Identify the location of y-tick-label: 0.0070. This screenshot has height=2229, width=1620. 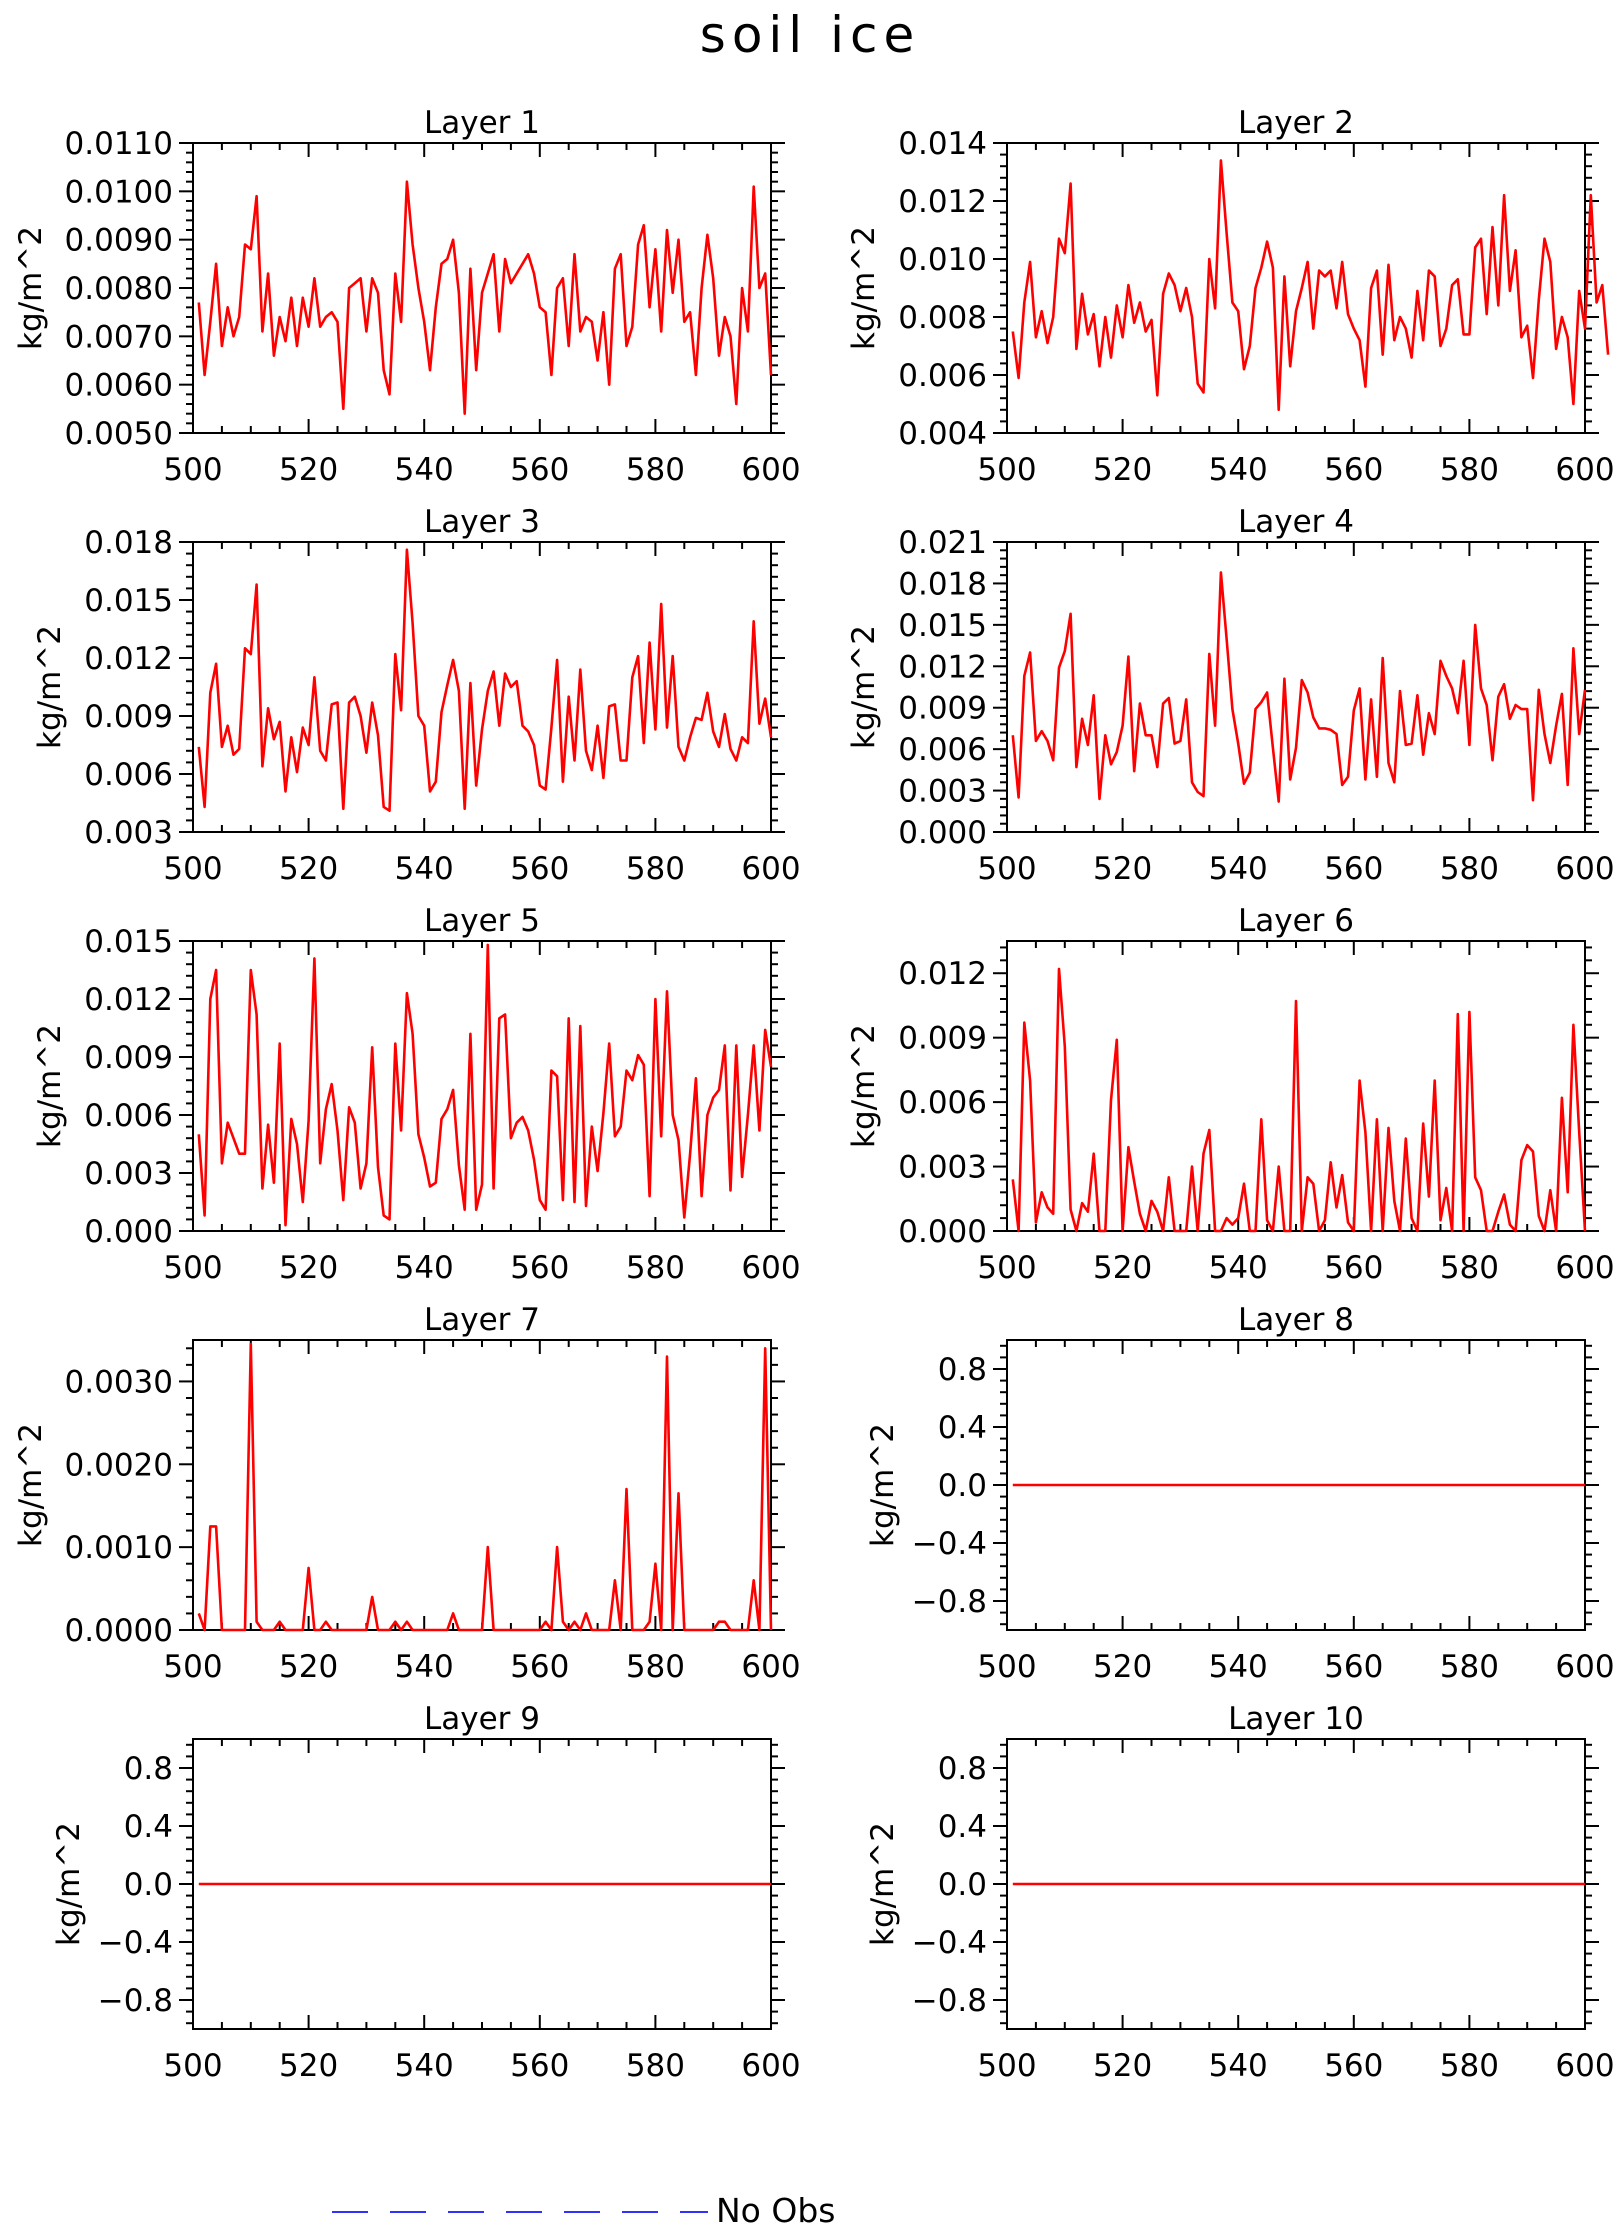
(119, 337).